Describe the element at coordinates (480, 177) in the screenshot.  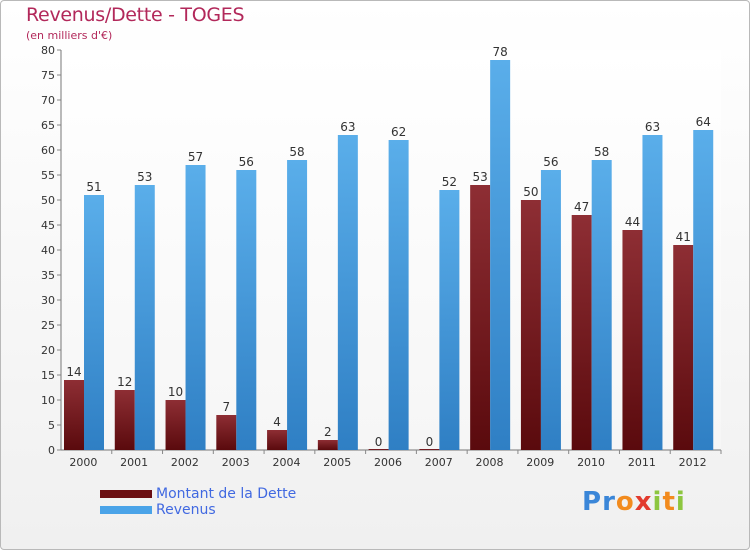
I see `data-label-dette: 53` at that location.